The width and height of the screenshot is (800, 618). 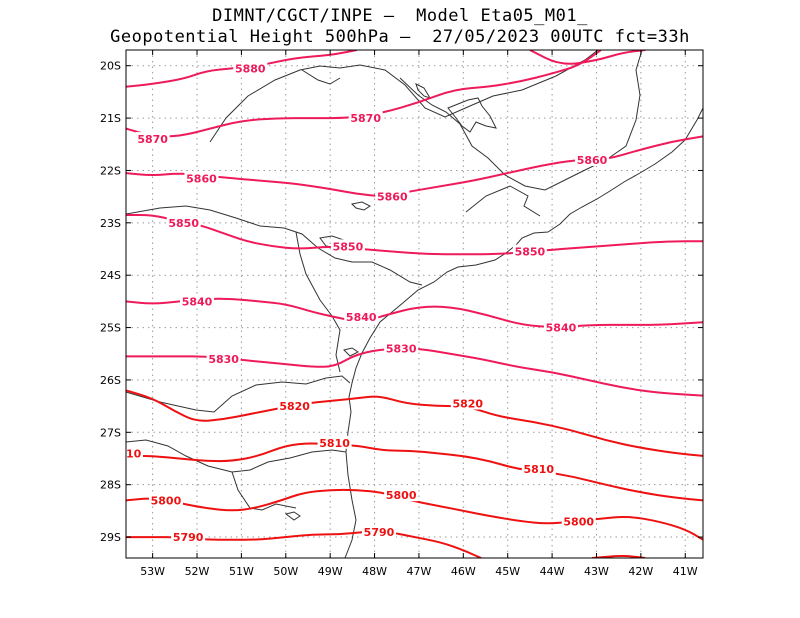 I want to click on border-mg, so click(x=404, y=96).